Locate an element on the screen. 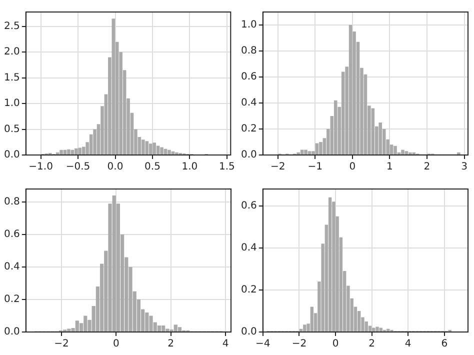 The width and height of the screenshot is (474, 355). x-tick-label: −1 is located at coordinates (315, 167).